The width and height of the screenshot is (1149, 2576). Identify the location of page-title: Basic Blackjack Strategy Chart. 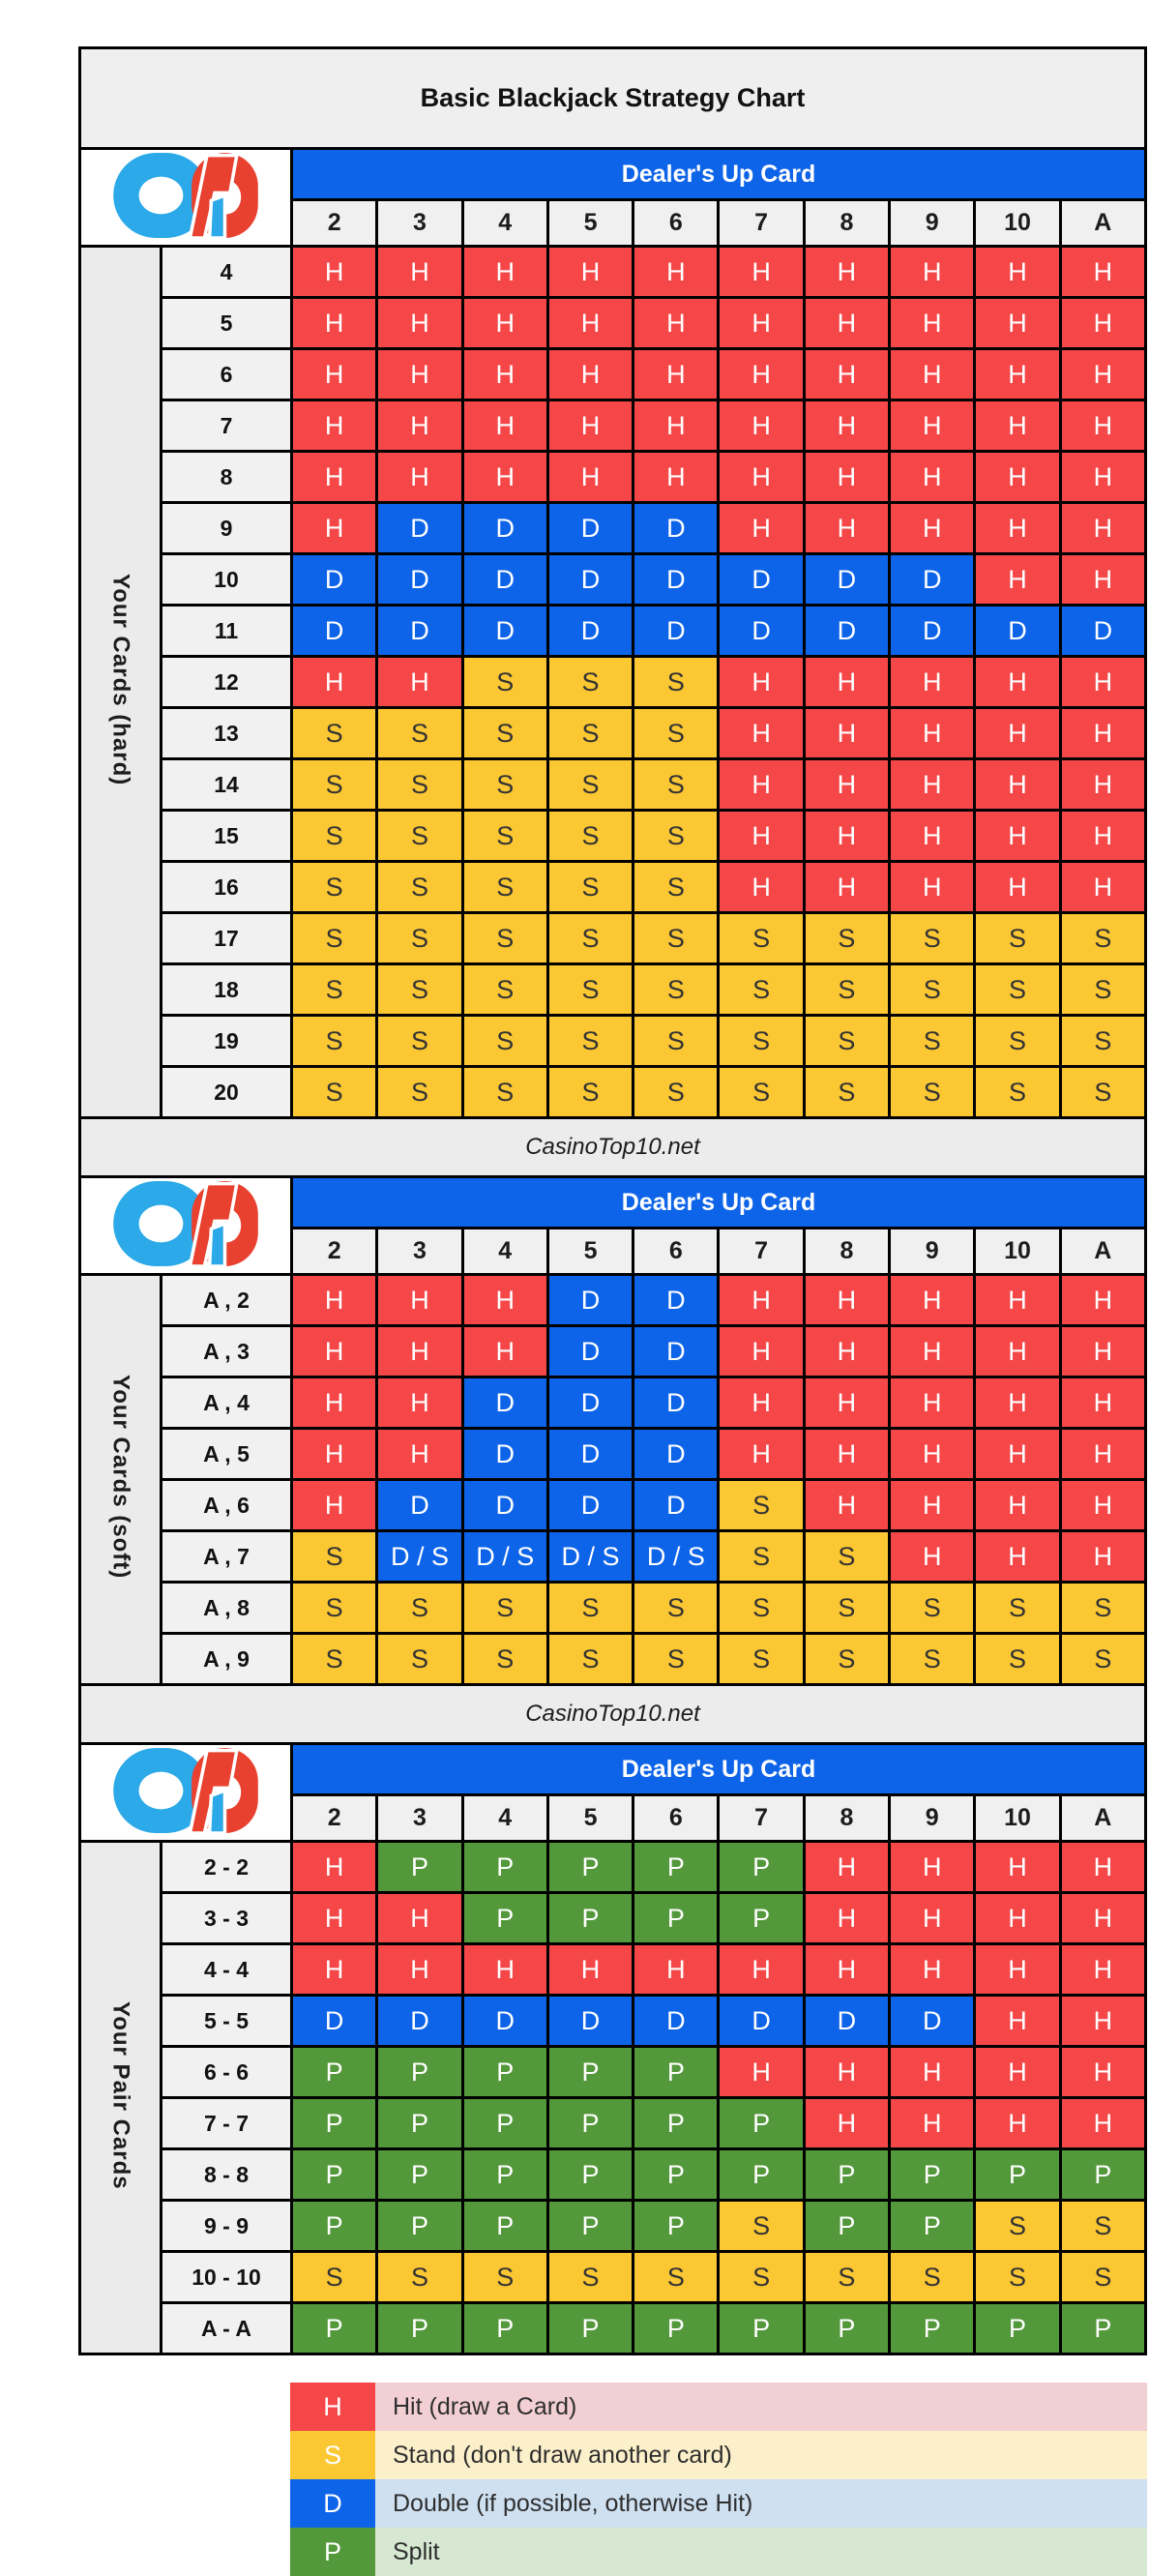
(612, 98).